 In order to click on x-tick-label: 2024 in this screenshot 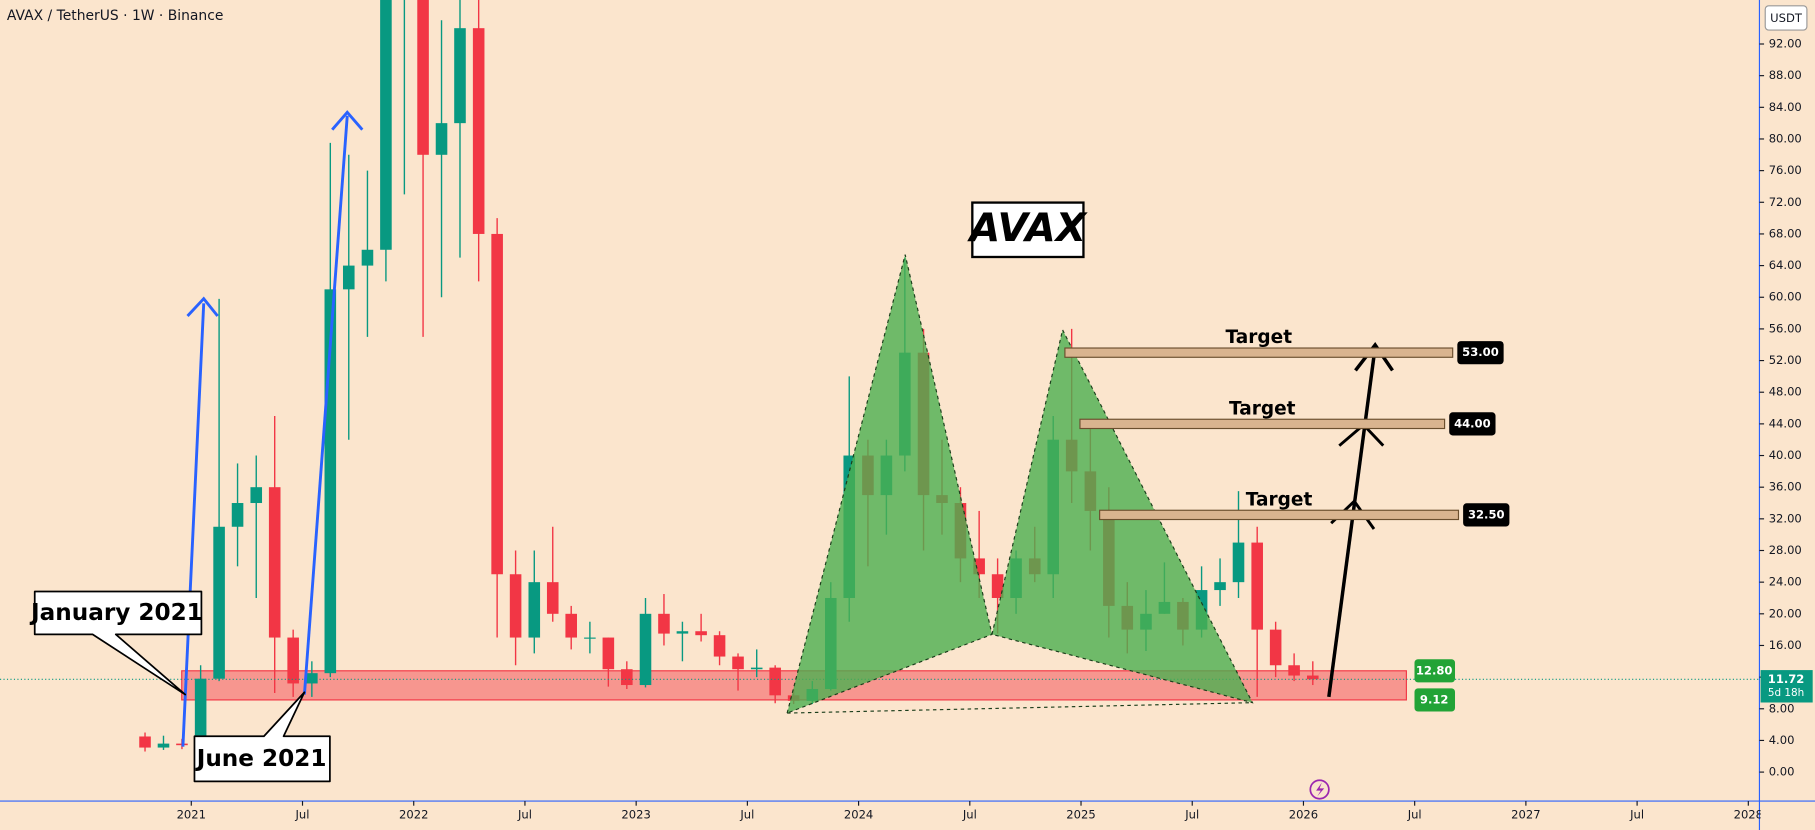, I will do `click(858, 814)`.